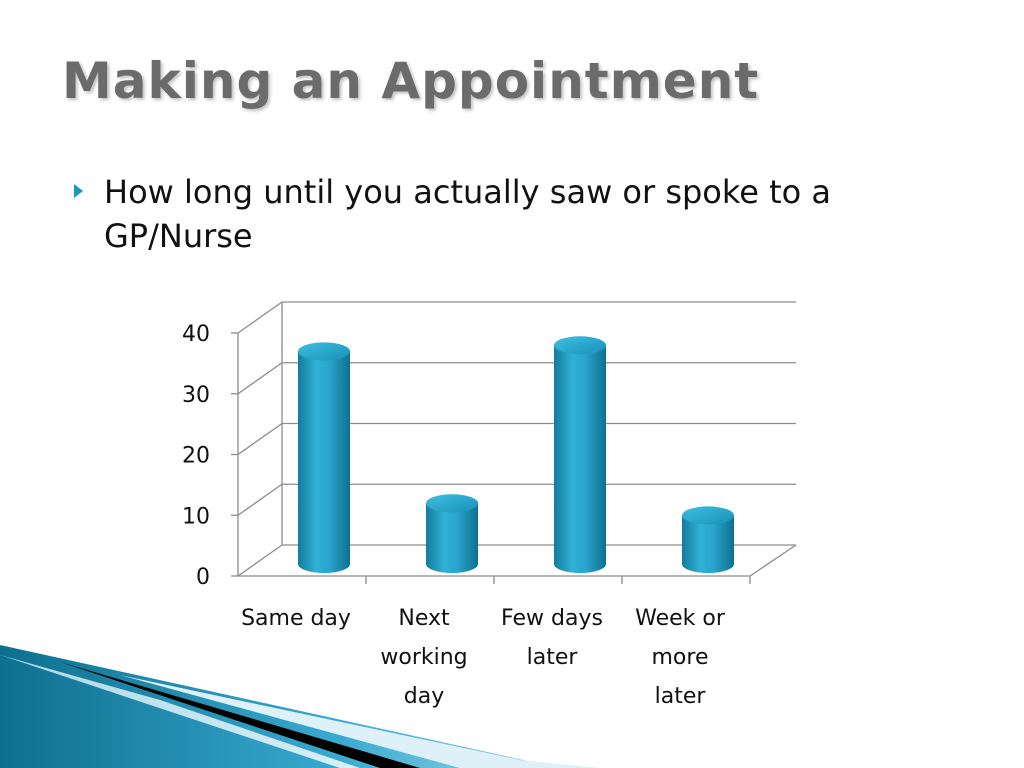 This screenshot has height=768, width=1024. What do you see at coordinates (680, 657) in the screenshot?
I see `x-category-label: Week or more later` at bounding box center [680, 657].